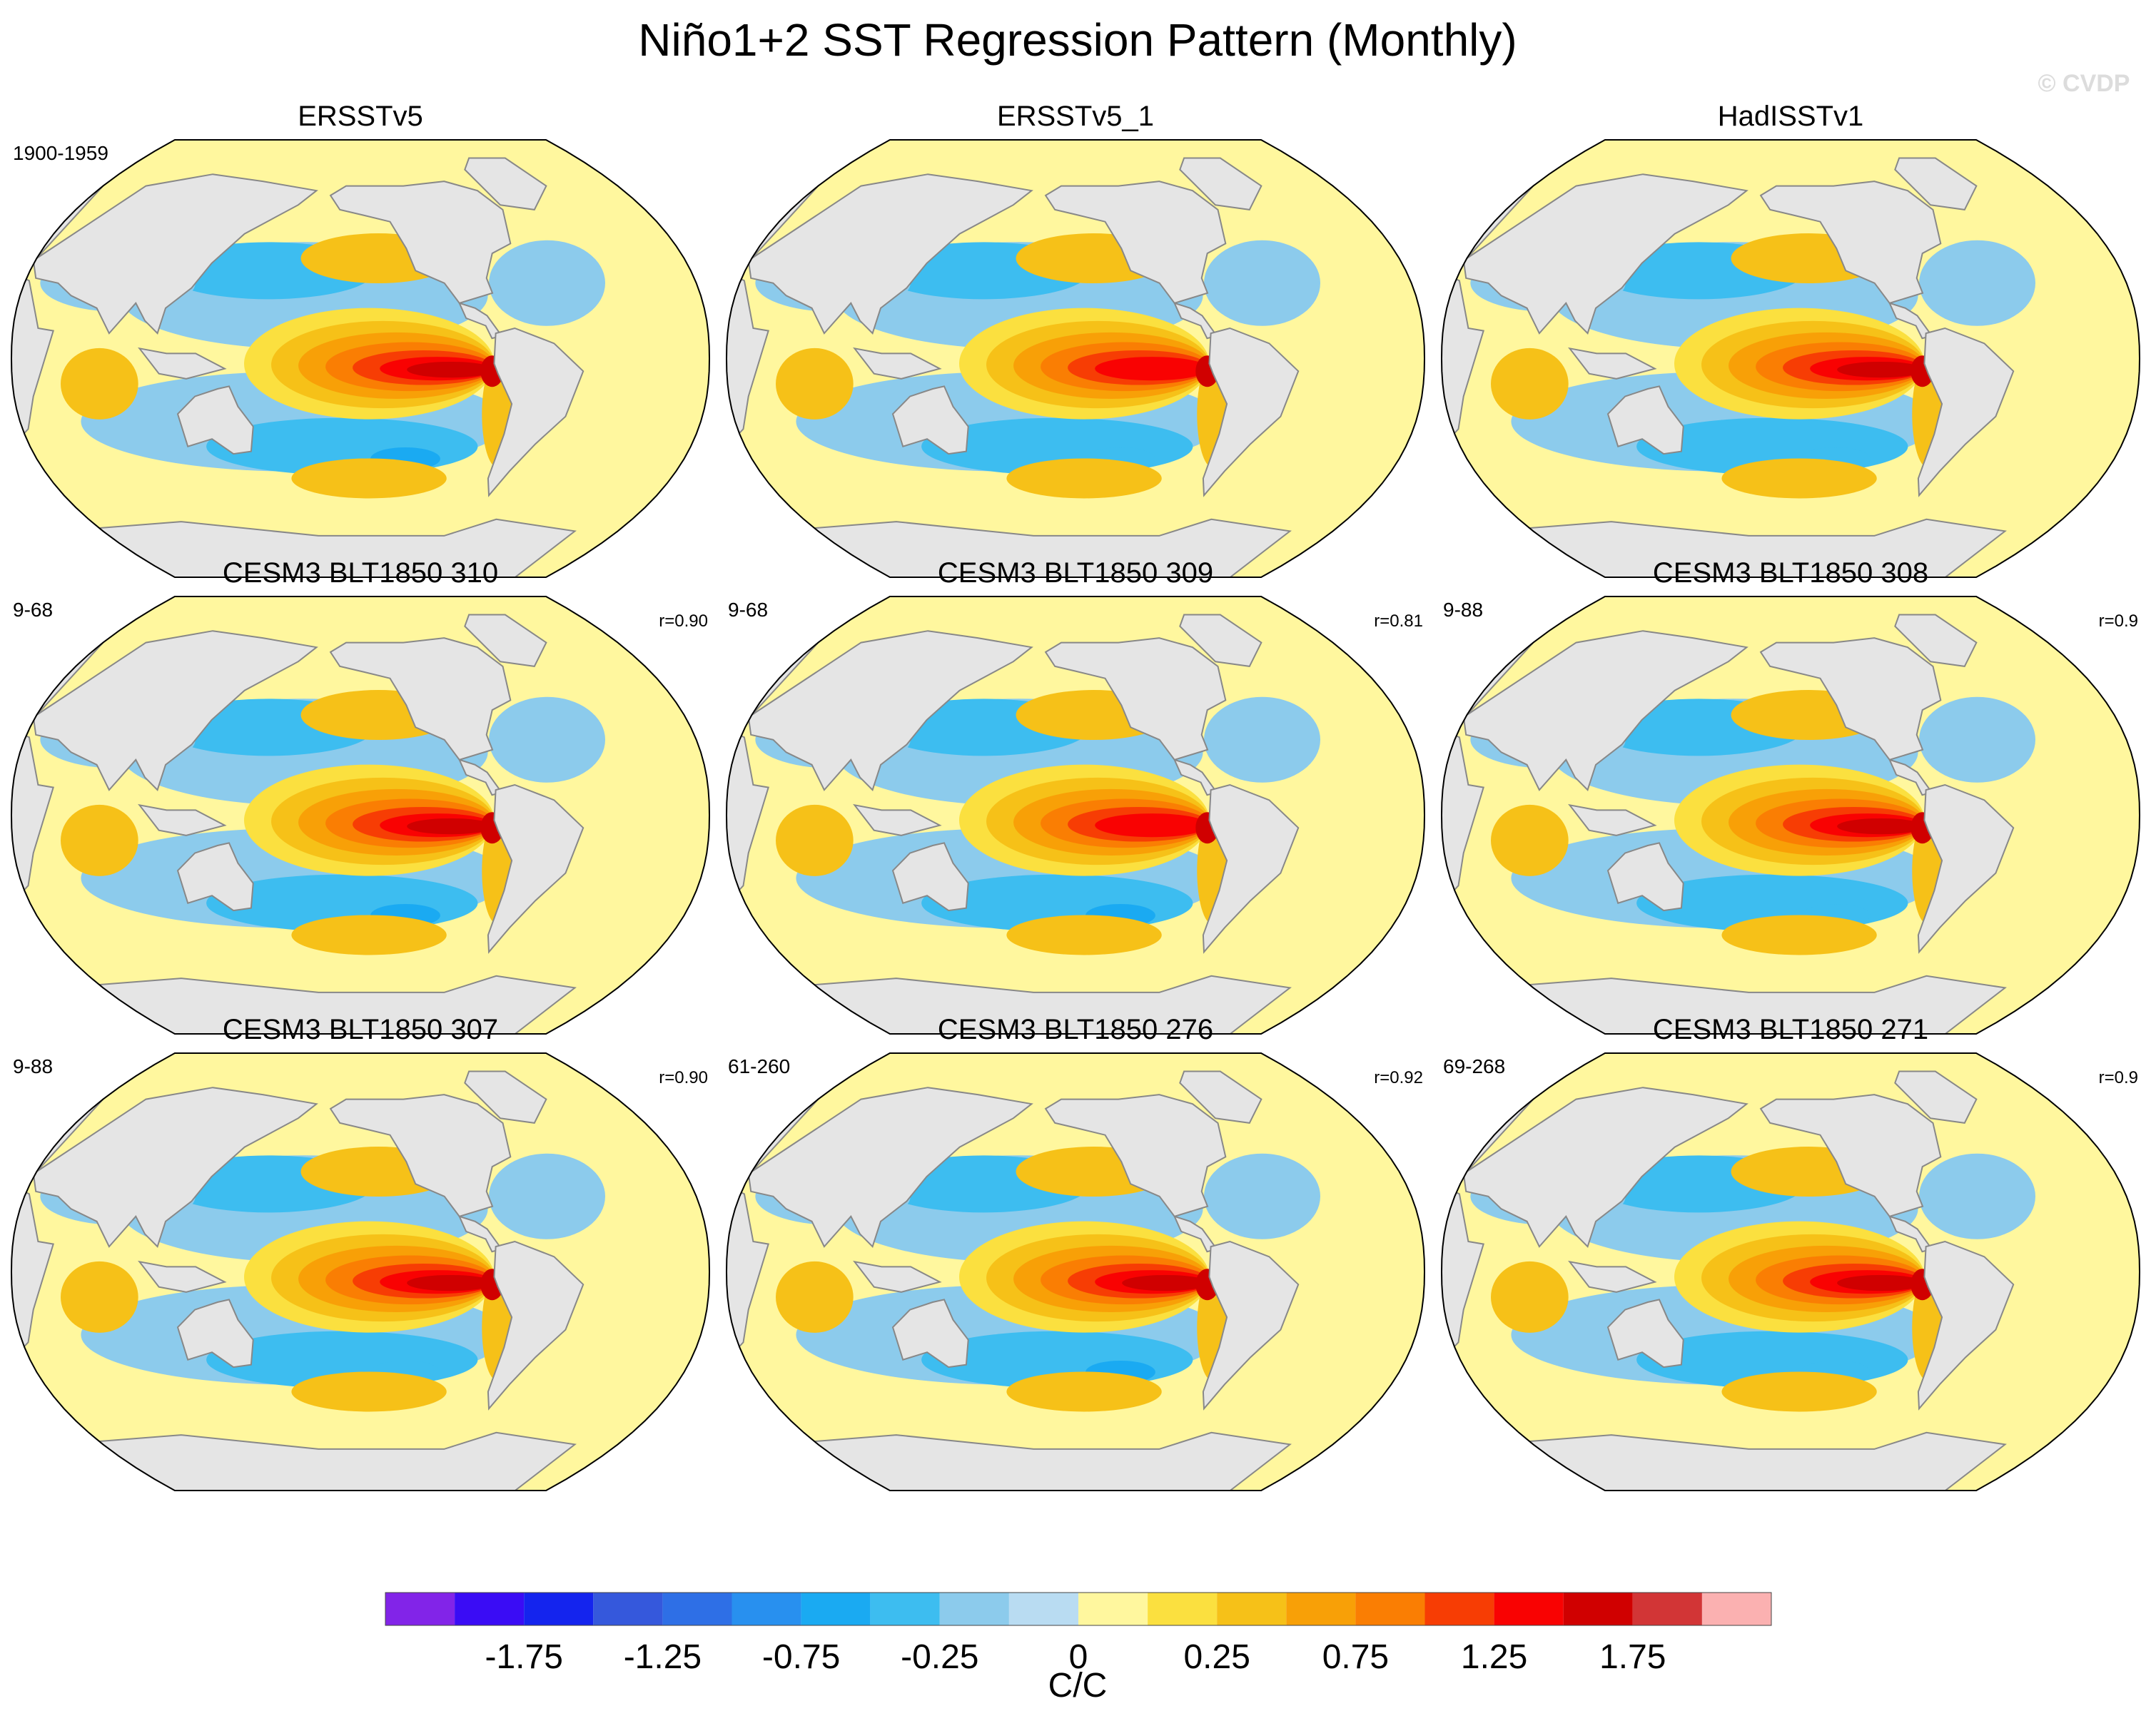  I want to click on panel-correlation: r=0.81, so click(1398, 621).